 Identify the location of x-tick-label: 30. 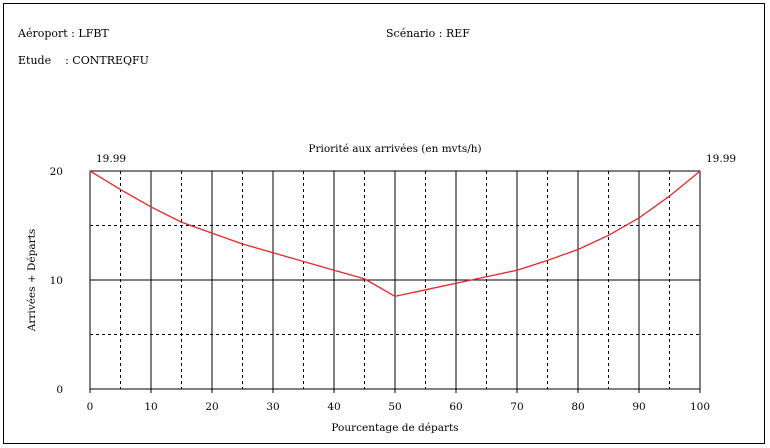
(272, 407).